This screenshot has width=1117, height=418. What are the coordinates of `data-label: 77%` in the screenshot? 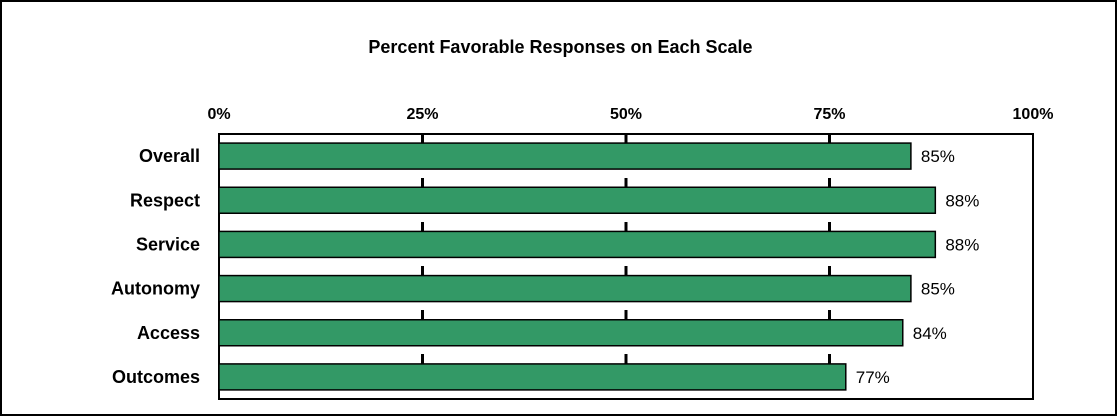 It's located at (873, 377).